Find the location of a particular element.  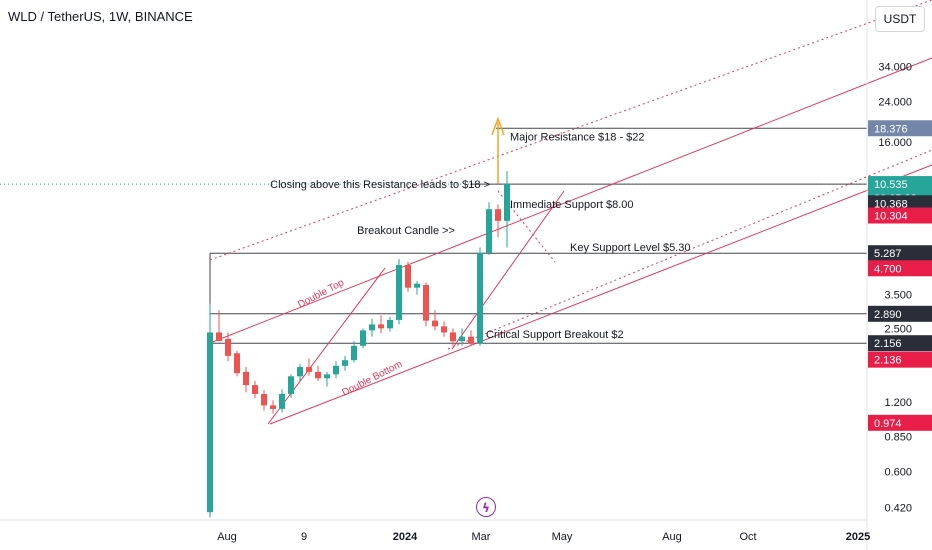

y-tick-label: 3.500 is located at coordinates (898, 296).